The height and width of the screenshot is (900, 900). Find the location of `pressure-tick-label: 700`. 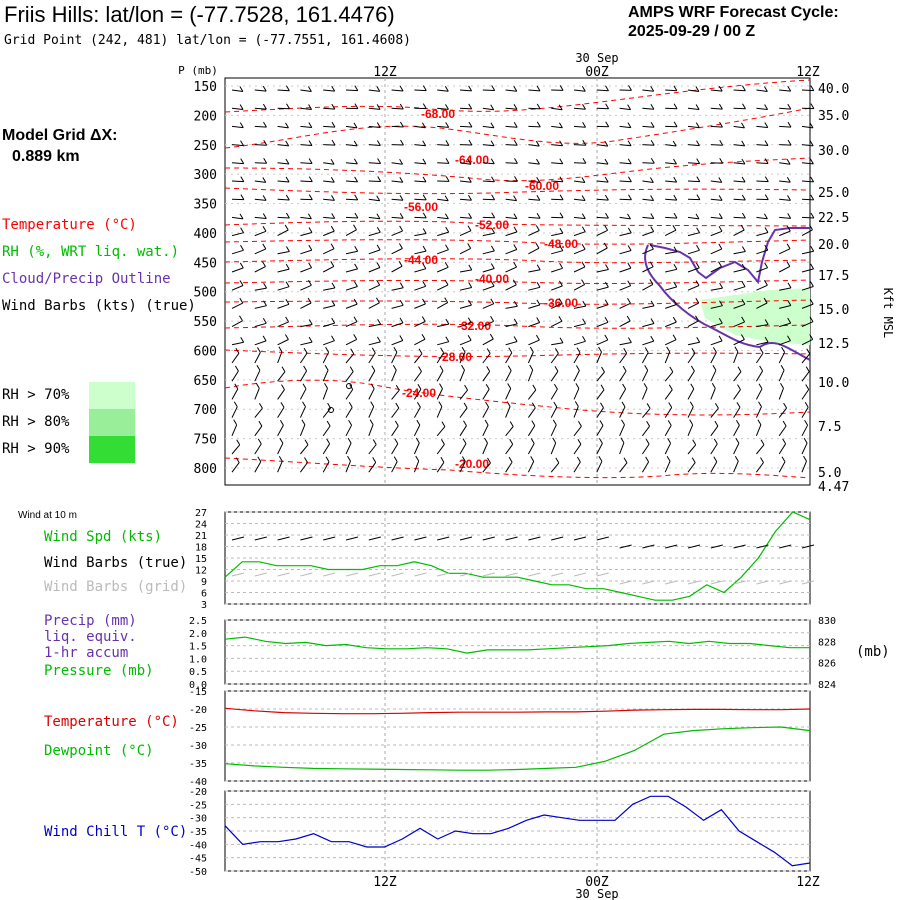

pressure-tick-label: 700 is located at coordinates (205, 410).